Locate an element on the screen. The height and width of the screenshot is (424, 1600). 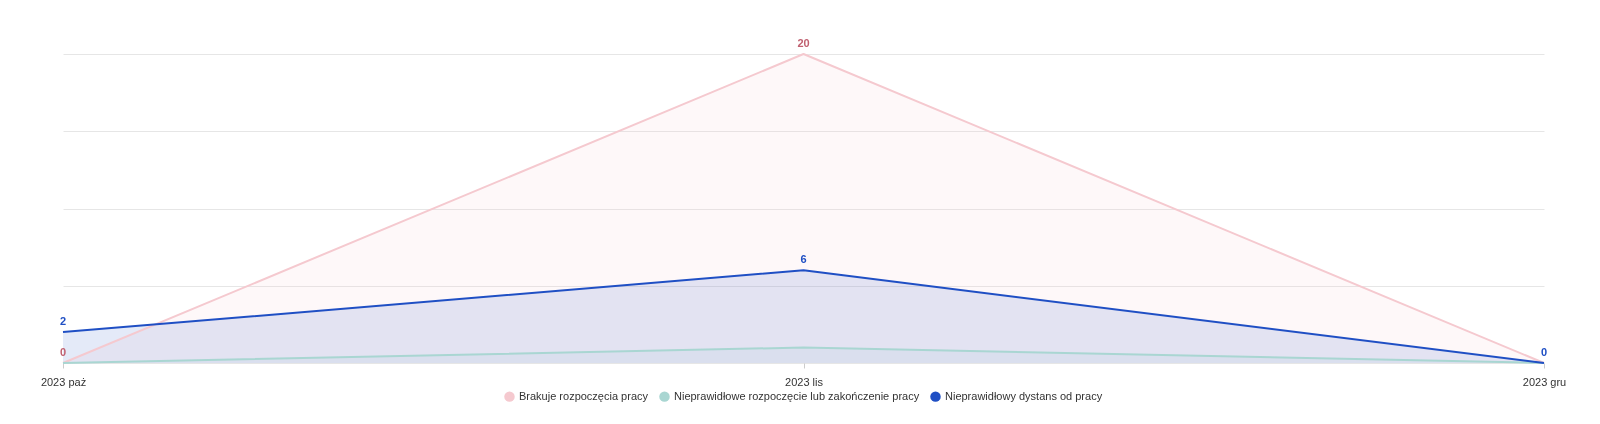
data-label: 20 is located at coordinates (803, 43).